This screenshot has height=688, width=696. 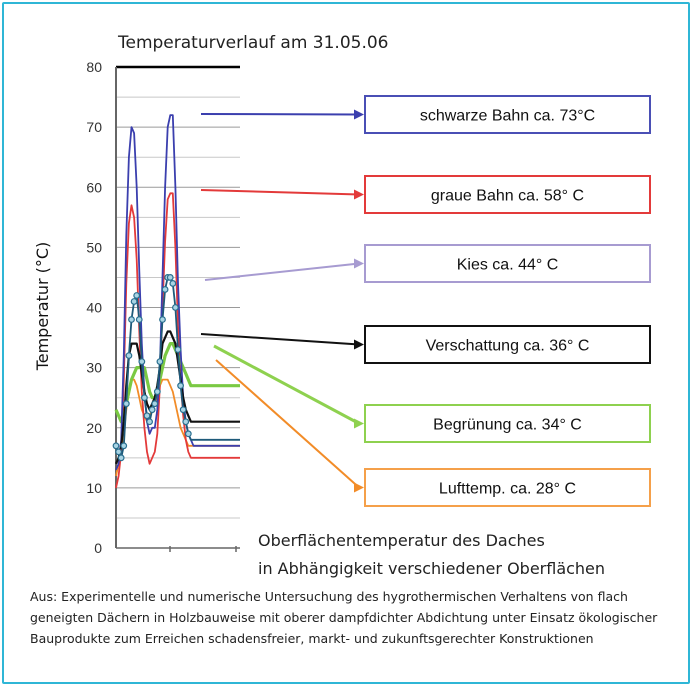 I want to click on y-tick-label: 40, so click(x=94, y=308).